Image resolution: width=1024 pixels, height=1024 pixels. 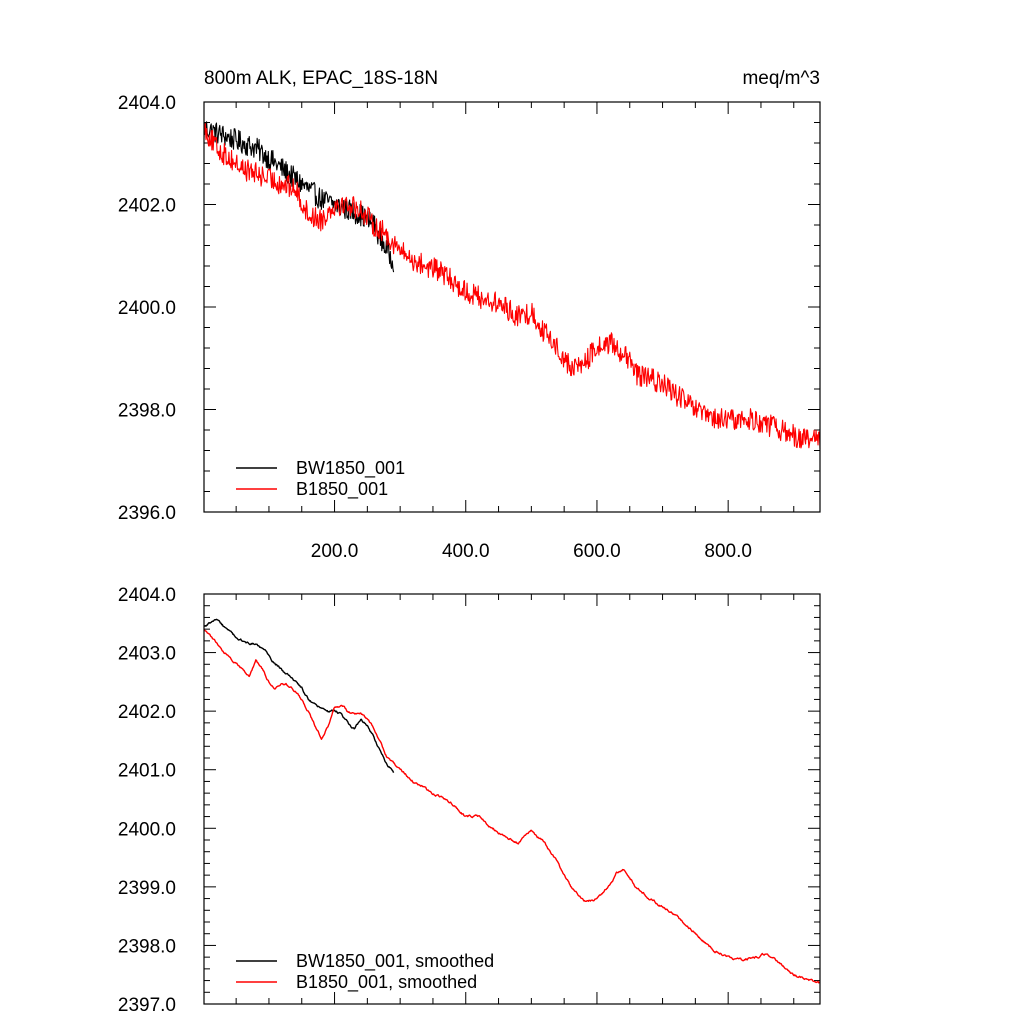 I want to click on bottom-ytick-label: 2397.0, so click(x=147, y=1005).